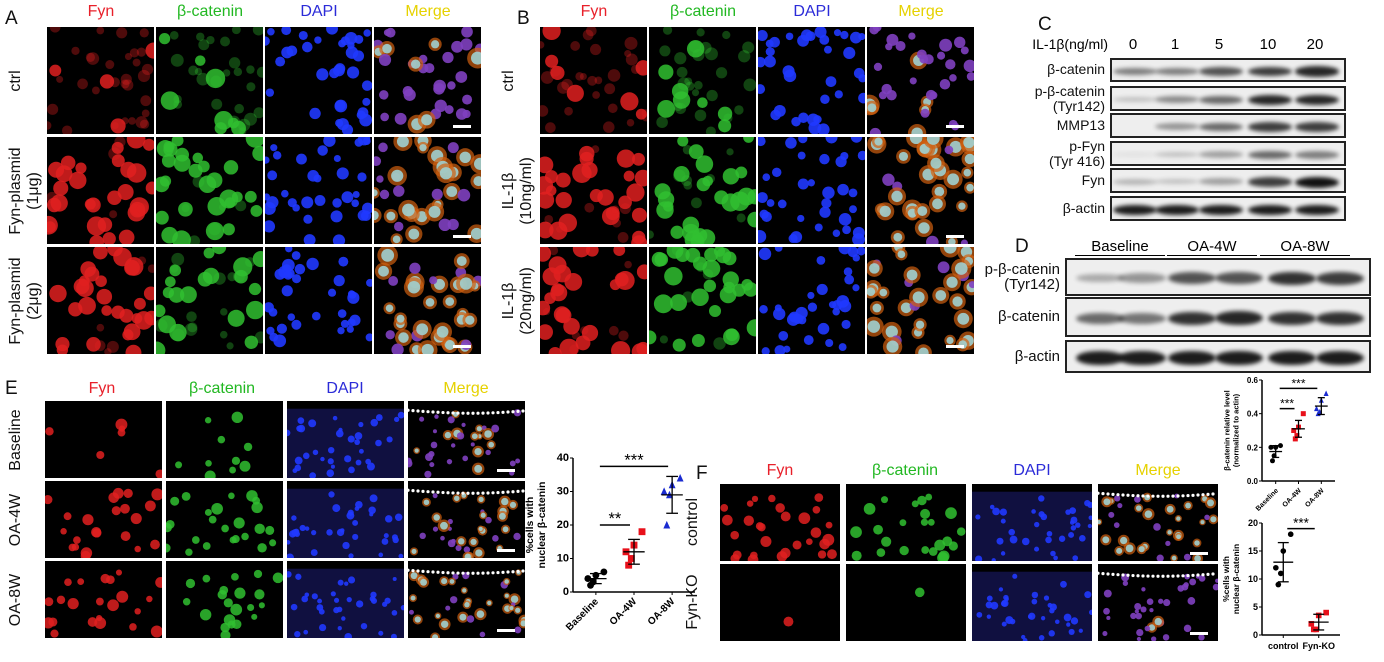 This screenshot has width=1384, height=662. Describe the element at coordinates (905, 470) in the screenshot. I see `channel-header: β-catenin` at that location.